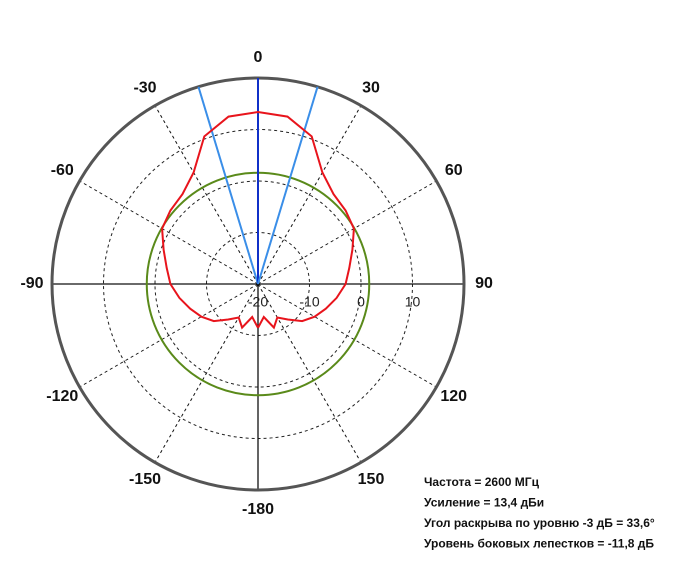 Image resolution: width=680 pixels, height=567 pixels. What do you see at coordinates (145, 479) in the screenshot?
I see `angle-label: -150` at bounding box center [145, 479].